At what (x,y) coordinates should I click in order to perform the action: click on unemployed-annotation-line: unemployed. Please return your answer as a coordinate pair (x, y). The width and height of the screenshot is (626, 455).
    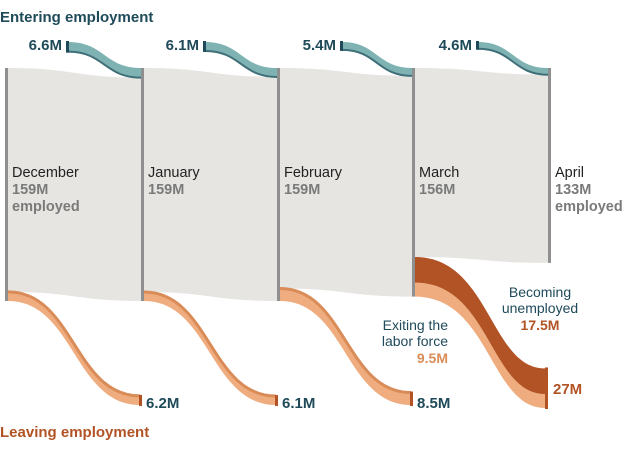
    Looking at the image, I should click on (540, 308).